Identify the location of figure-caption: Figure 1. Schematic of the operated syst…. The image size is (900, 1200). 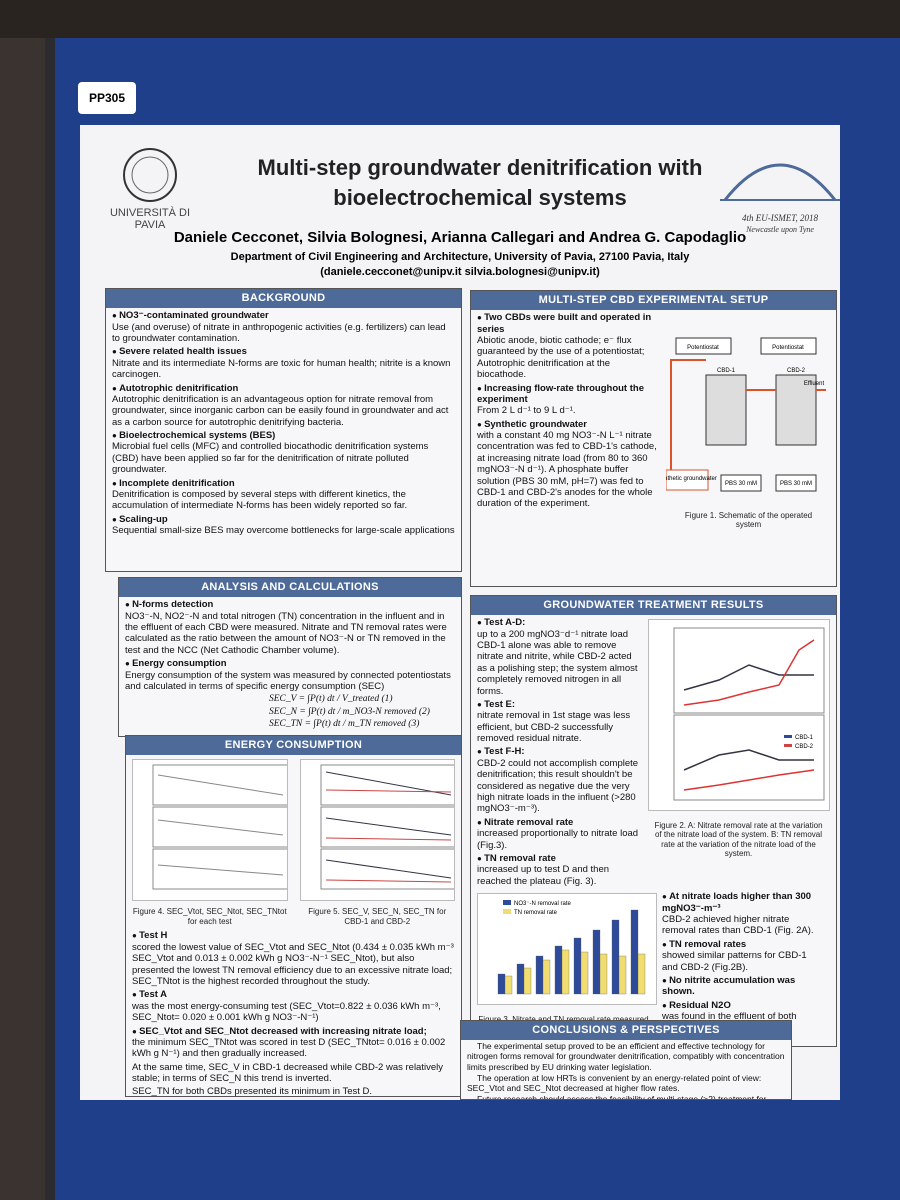
(748, 520).